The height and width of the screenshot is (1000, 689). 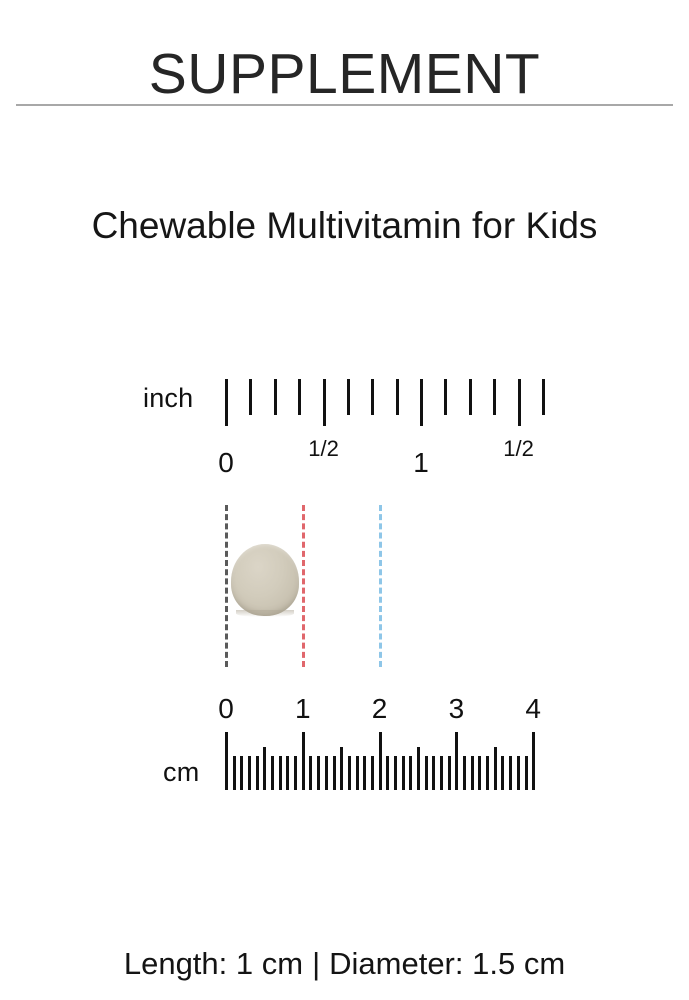 I want to click on product-tablet, so click(x=265, y=580).